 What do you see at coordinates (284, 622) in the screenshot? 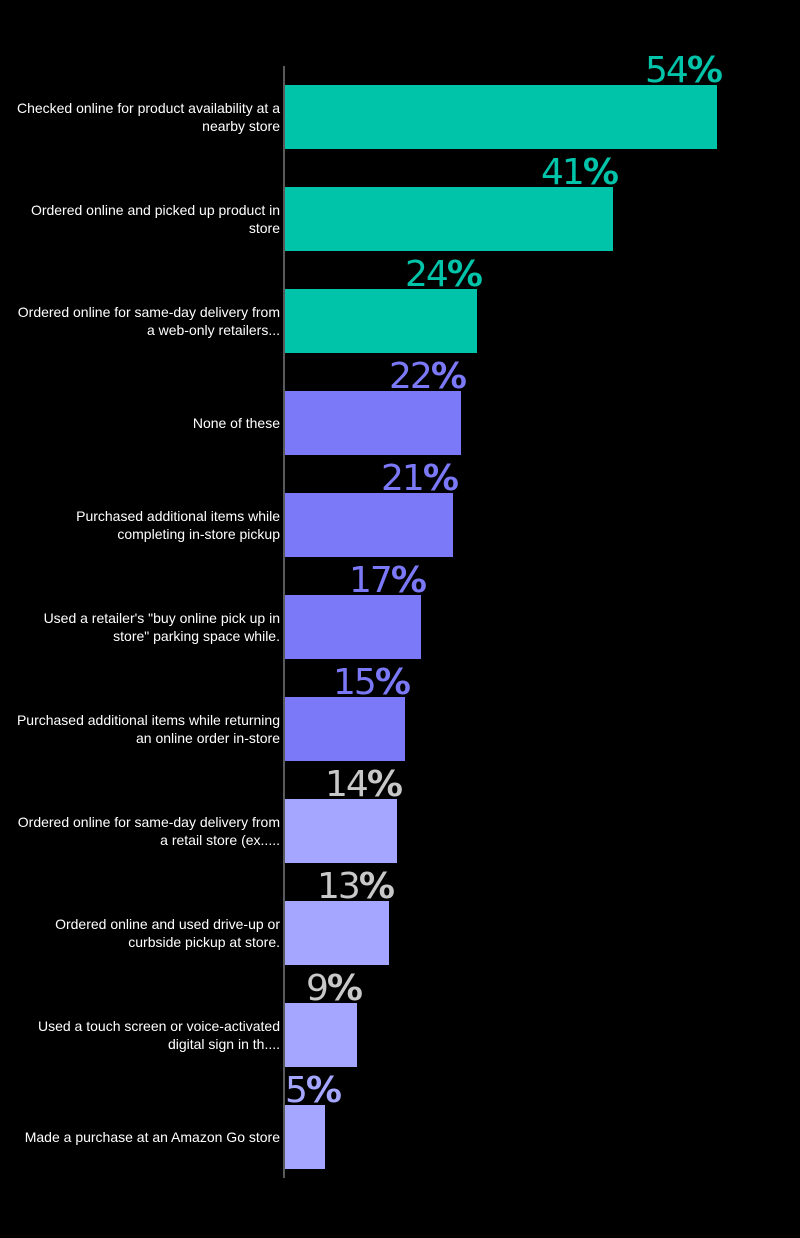
I see `y-axis-line` at bounding box center [284, 622].